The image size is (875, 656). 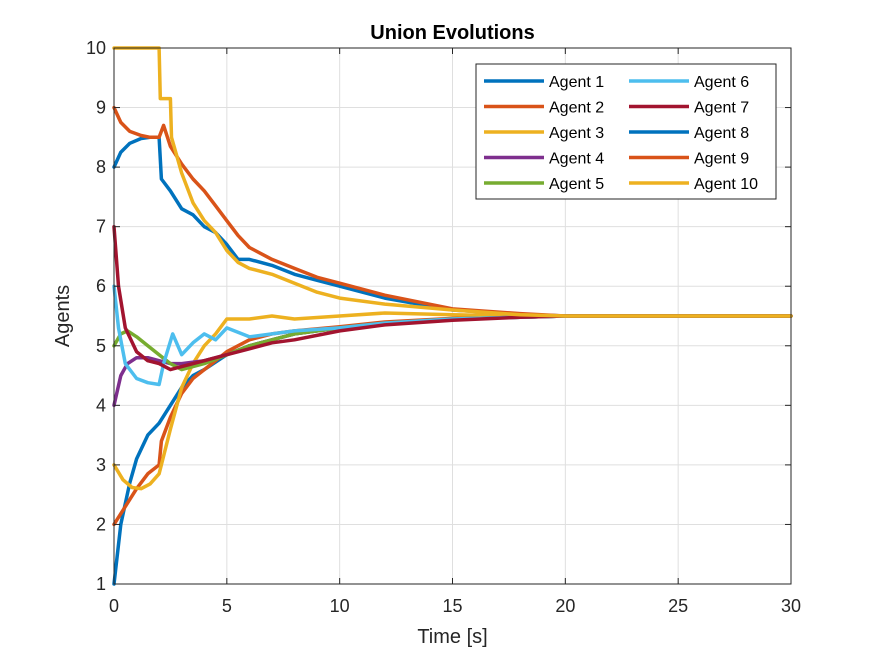 What do you see at coordinates (576, 184) in the screenshot?
I see `legend-entry-label: Agent 5` at bounding box center [576, 184].